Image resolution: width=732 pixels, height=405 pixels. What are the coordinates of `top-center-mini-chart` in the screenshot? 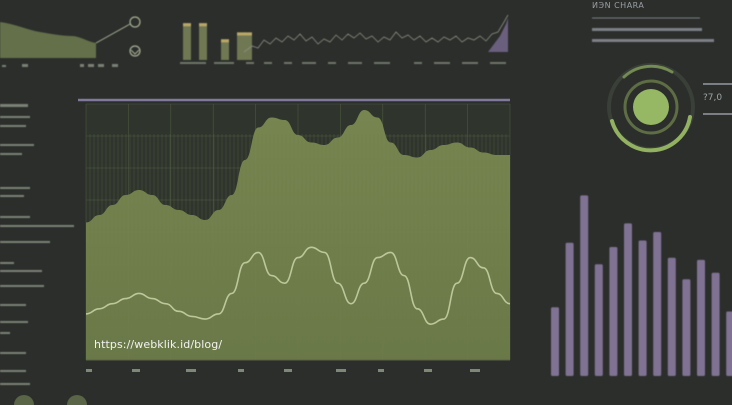 It's located at (344, 39).